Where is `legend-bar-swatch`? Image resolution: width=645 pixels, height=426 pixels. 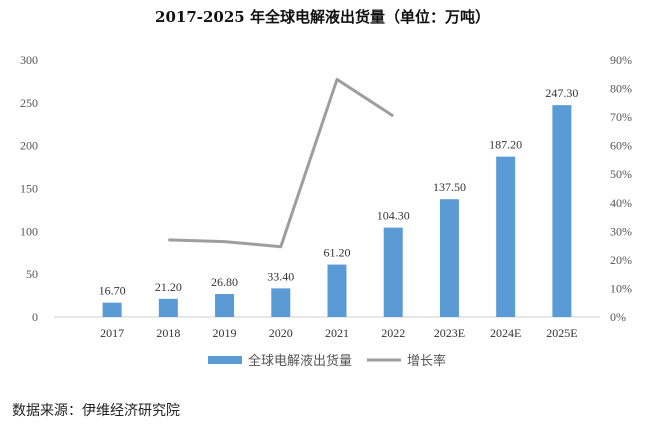
legend-bar-swatch is located at coordinates (225, 360).